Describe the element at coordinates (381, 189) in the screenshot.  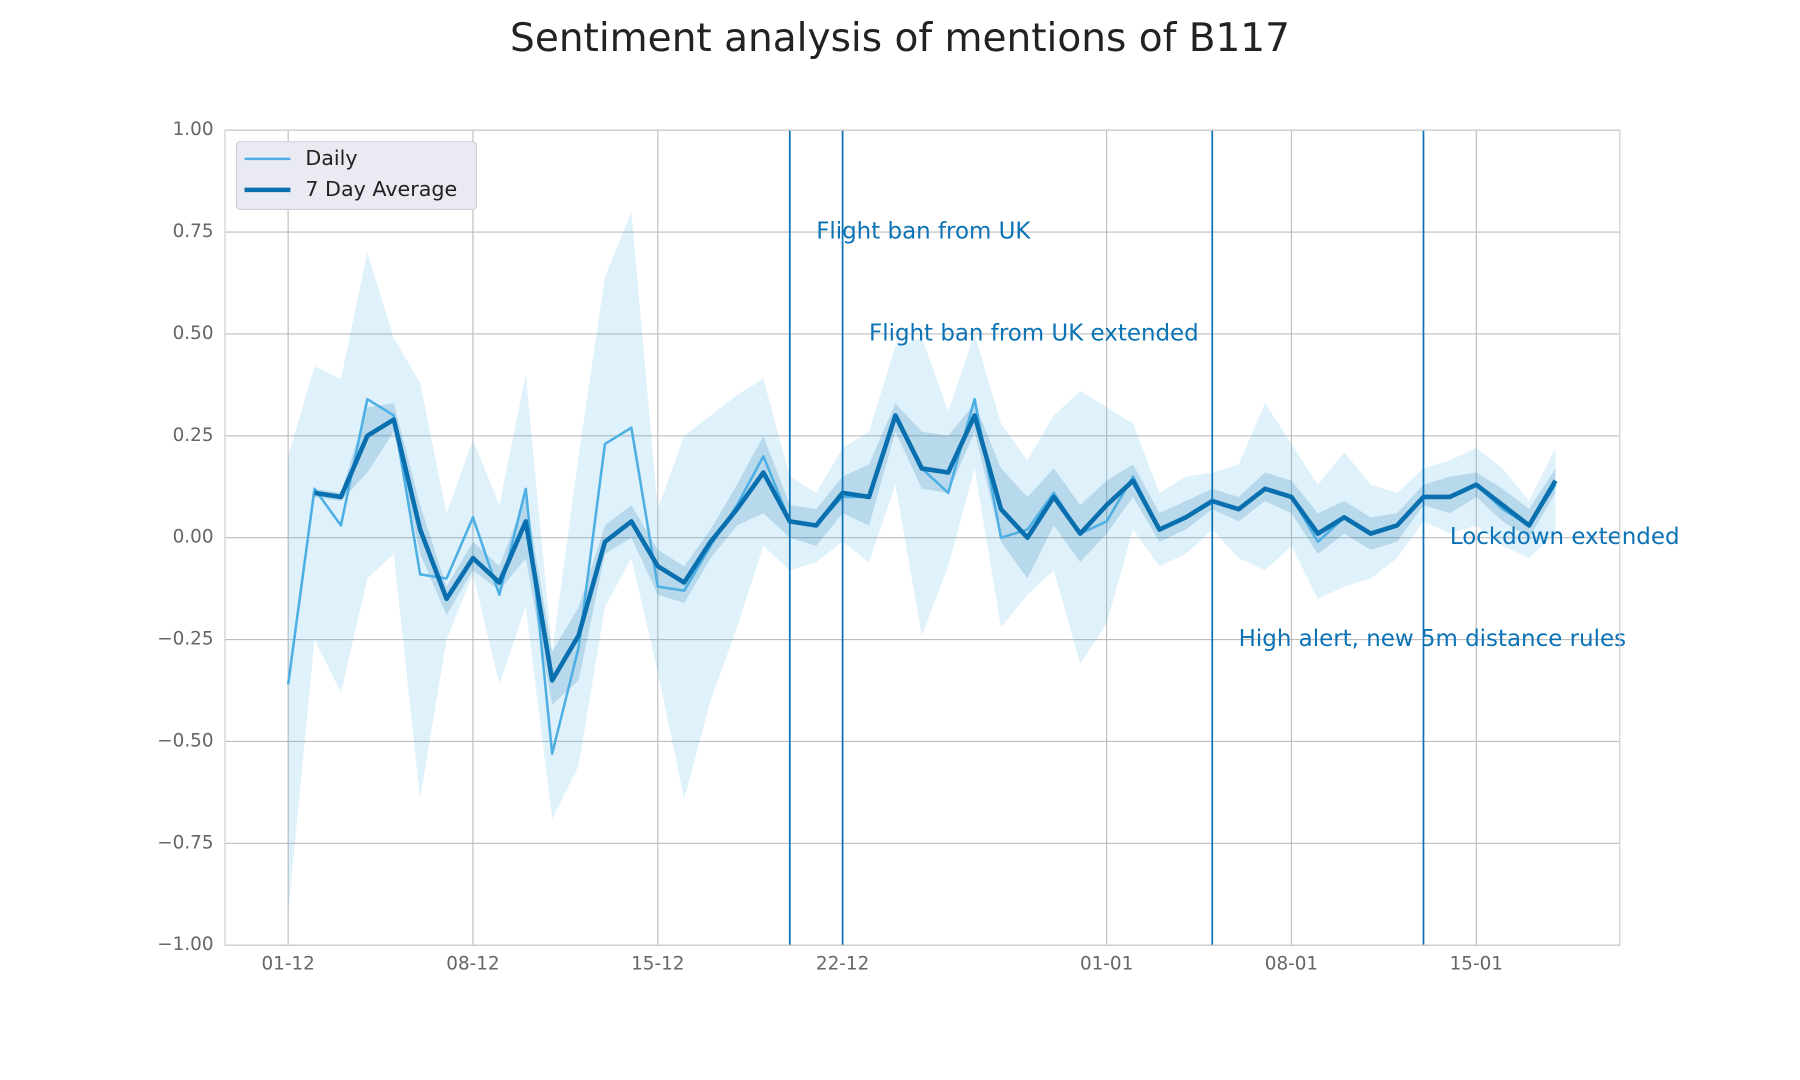
I see `legend-label: 7 Day Average` at that location.